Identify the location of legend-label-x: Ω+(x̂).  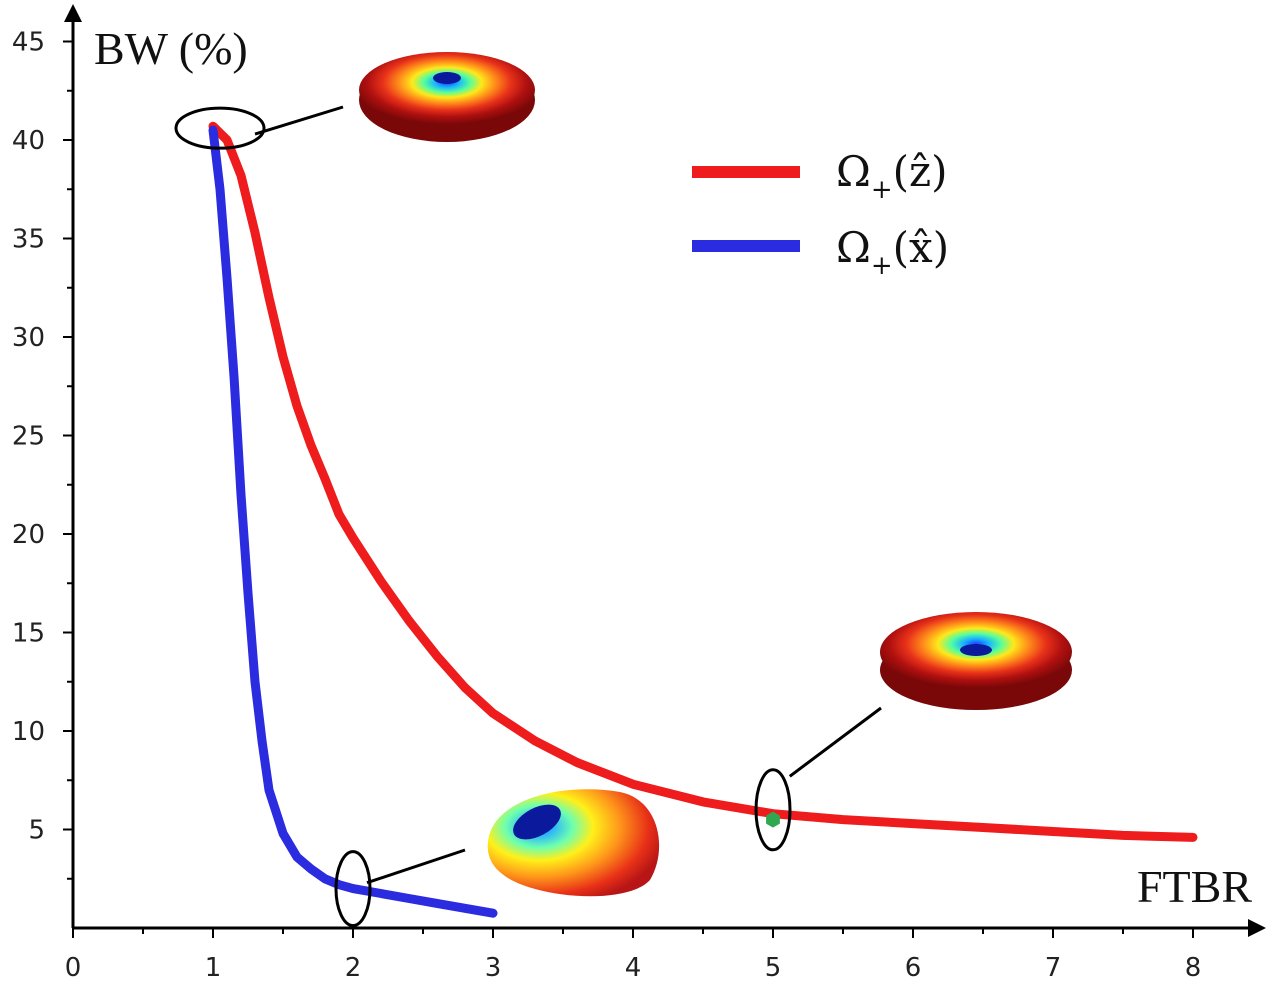
(892, 252).